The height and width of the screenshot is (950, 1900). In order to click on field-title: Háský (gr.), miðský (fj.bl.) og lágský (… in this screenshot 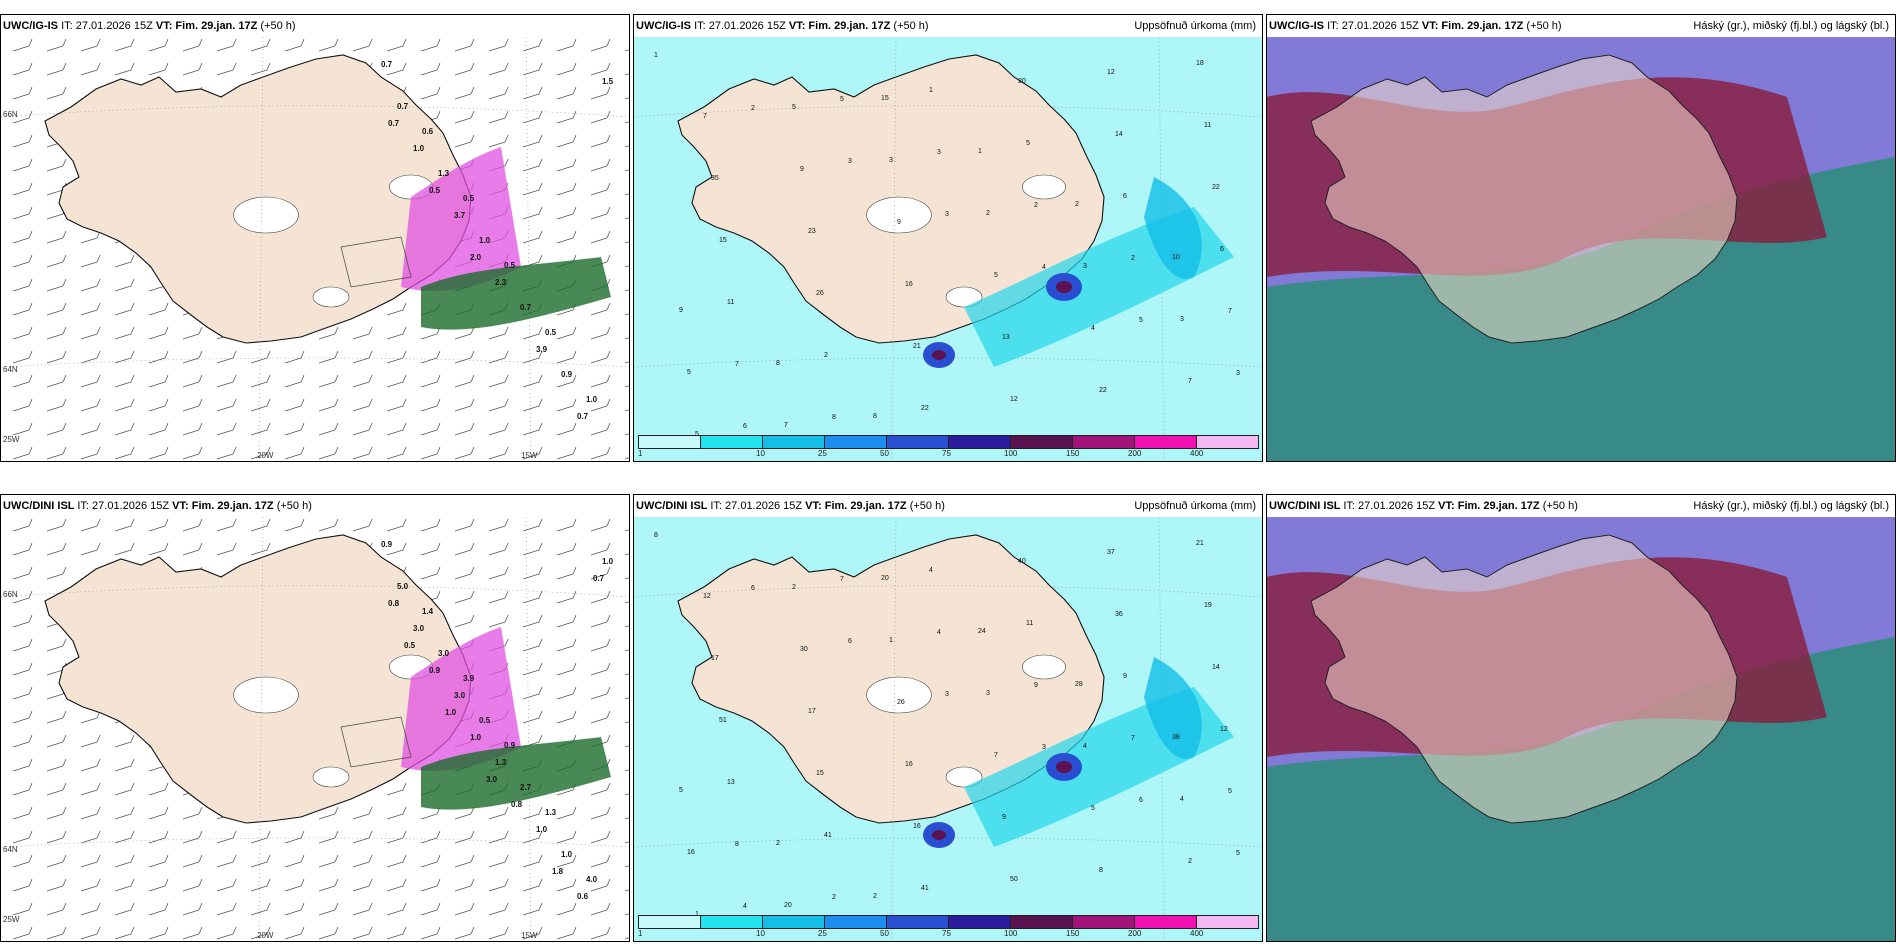, I will do `click(1791, 26)`.